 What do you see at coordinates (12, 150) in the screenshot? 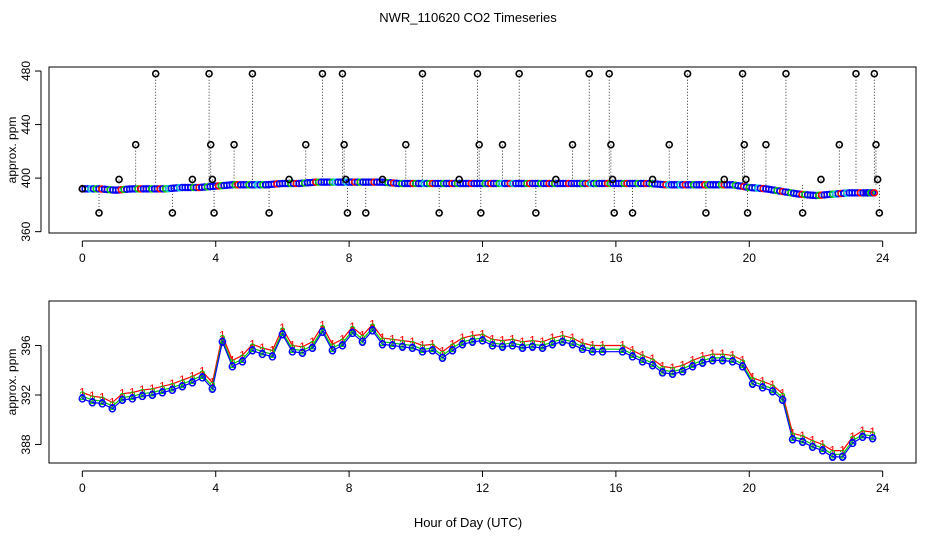
I see `panel-top-ylabel: approx. ppm` at bounding box center [12, 150].